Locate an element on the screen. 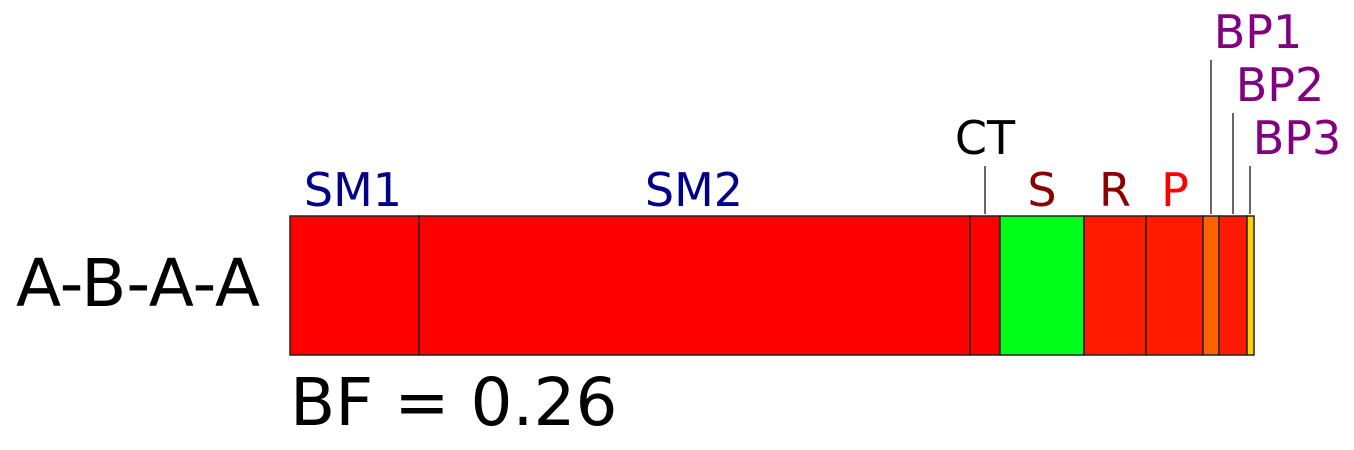  row-label: A-B-A-A is located at coordinates (138, 283).